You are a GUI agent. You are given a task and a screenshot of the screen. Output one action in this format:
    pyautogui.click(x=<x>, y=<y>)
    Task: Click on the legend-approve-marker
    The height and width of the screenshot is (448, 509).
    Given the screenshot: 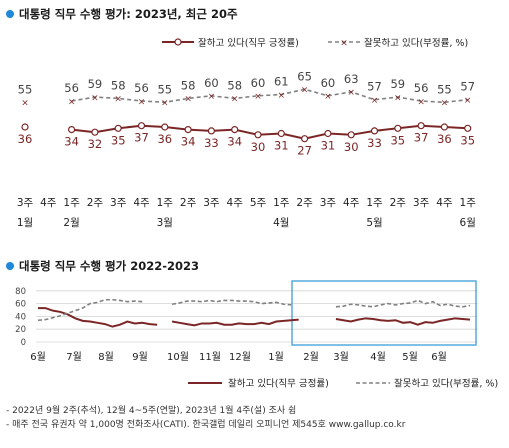 What is the action you would take?
    pyautogui.click(x=178, y=42)
    